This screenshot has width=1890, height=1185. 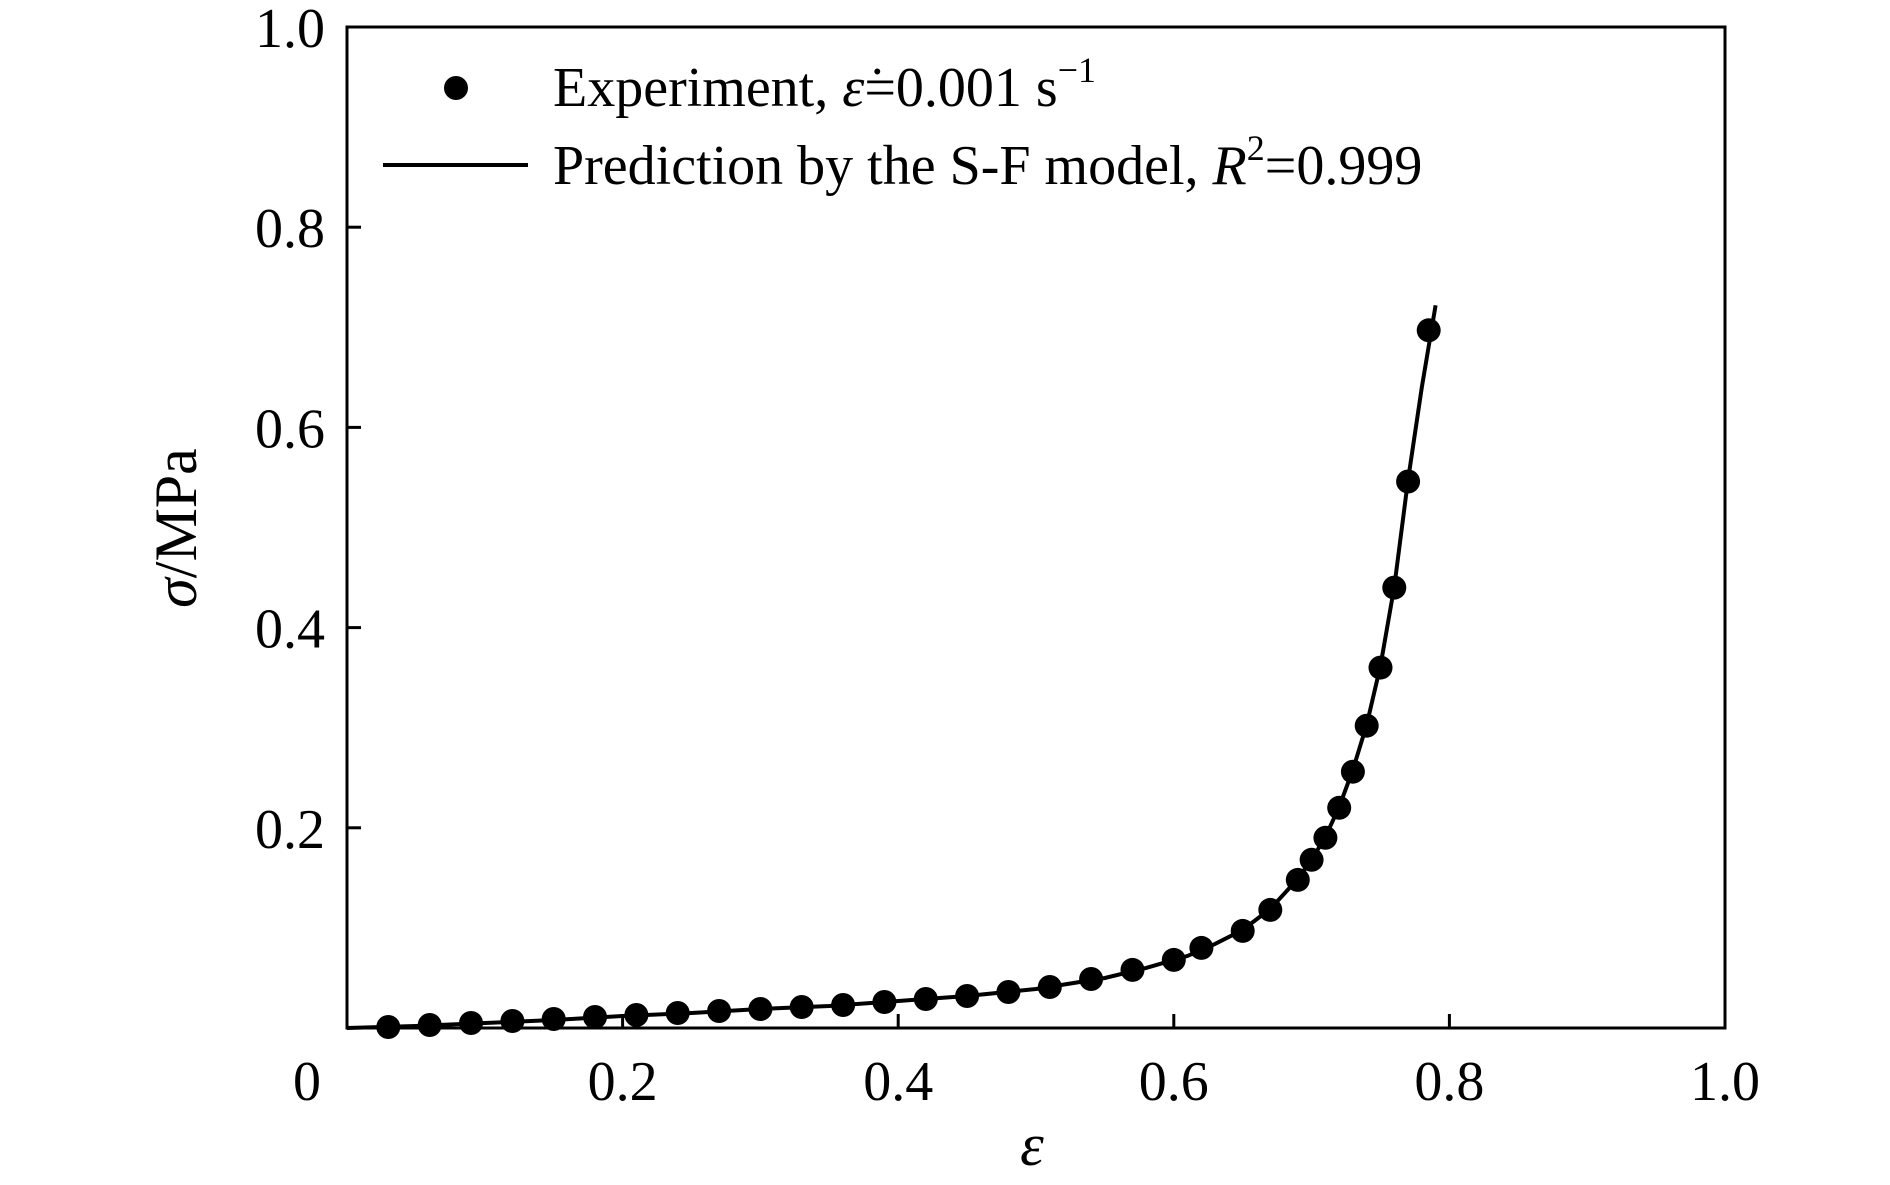 What do you see at coordinates (1725, 1082) in the screenshot?
I see `x-tick-label-1.0: 1.0` at bounding box center [1725, 1082].